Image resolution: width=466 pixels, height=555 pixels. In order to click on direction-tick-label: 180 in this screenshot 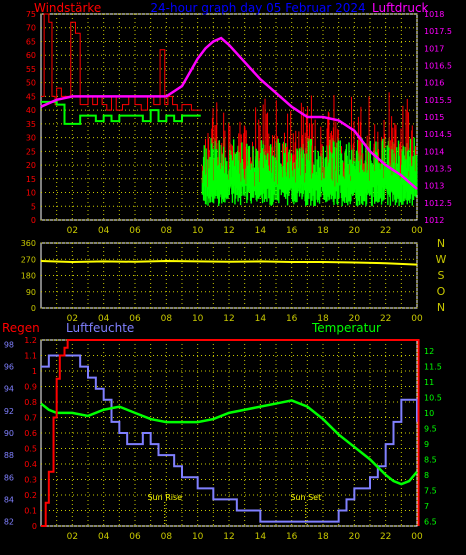, I will do `click(28, 276)`.